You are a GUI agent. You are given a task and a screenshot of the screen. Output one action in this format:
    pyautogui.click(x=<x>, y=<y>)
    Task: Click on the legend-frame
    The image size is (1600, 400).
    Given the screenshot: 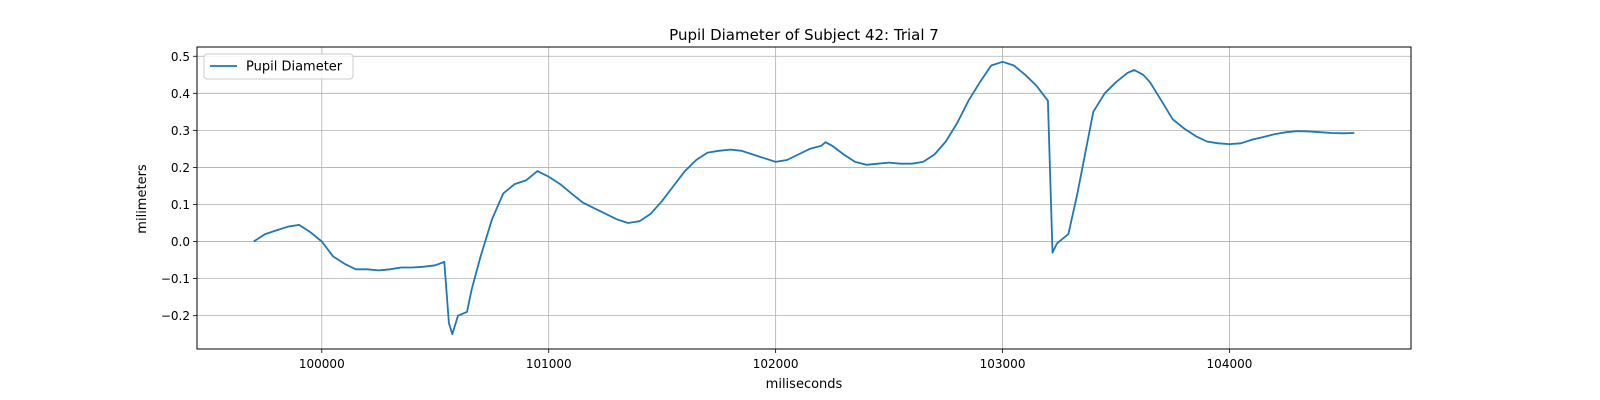 What is the action you would take?
    pyautogui.click(x=278, y=66)
    